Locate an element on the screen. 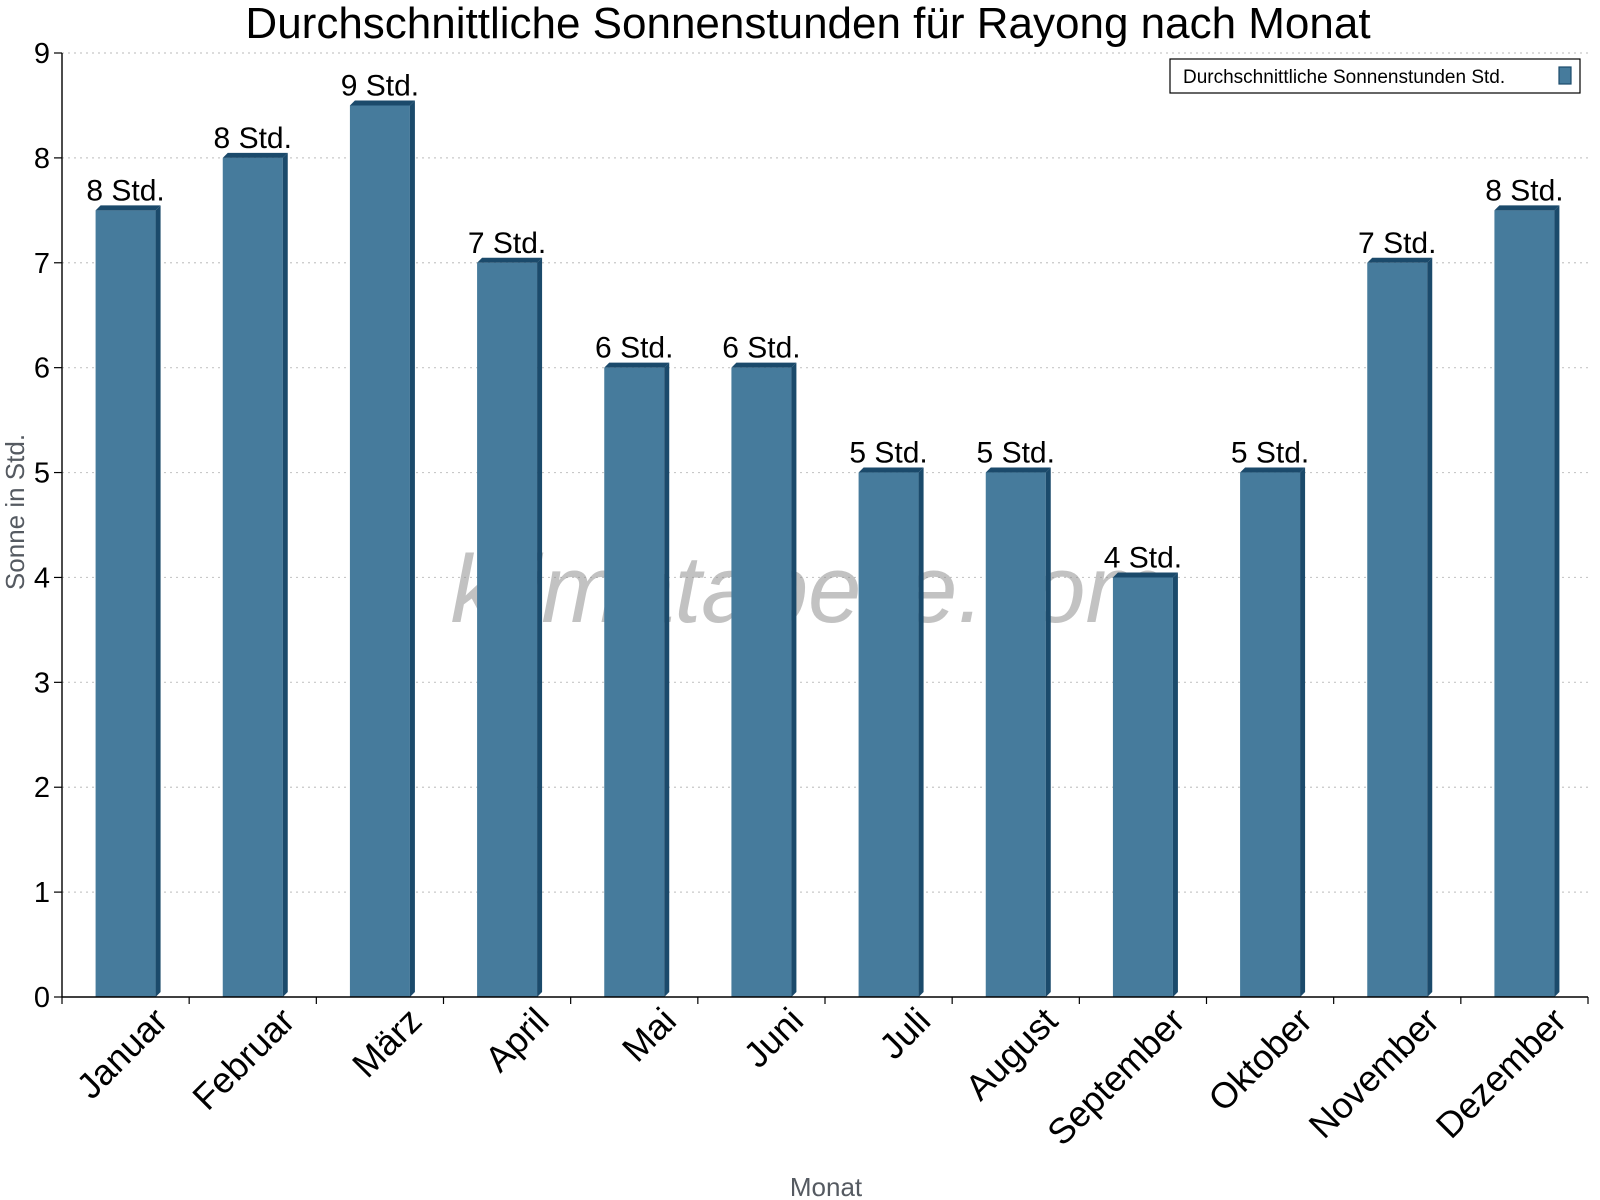 This screenshot has height=1200, width=1600. data-label: 4 Std. is located at coordinates (1143, 557).